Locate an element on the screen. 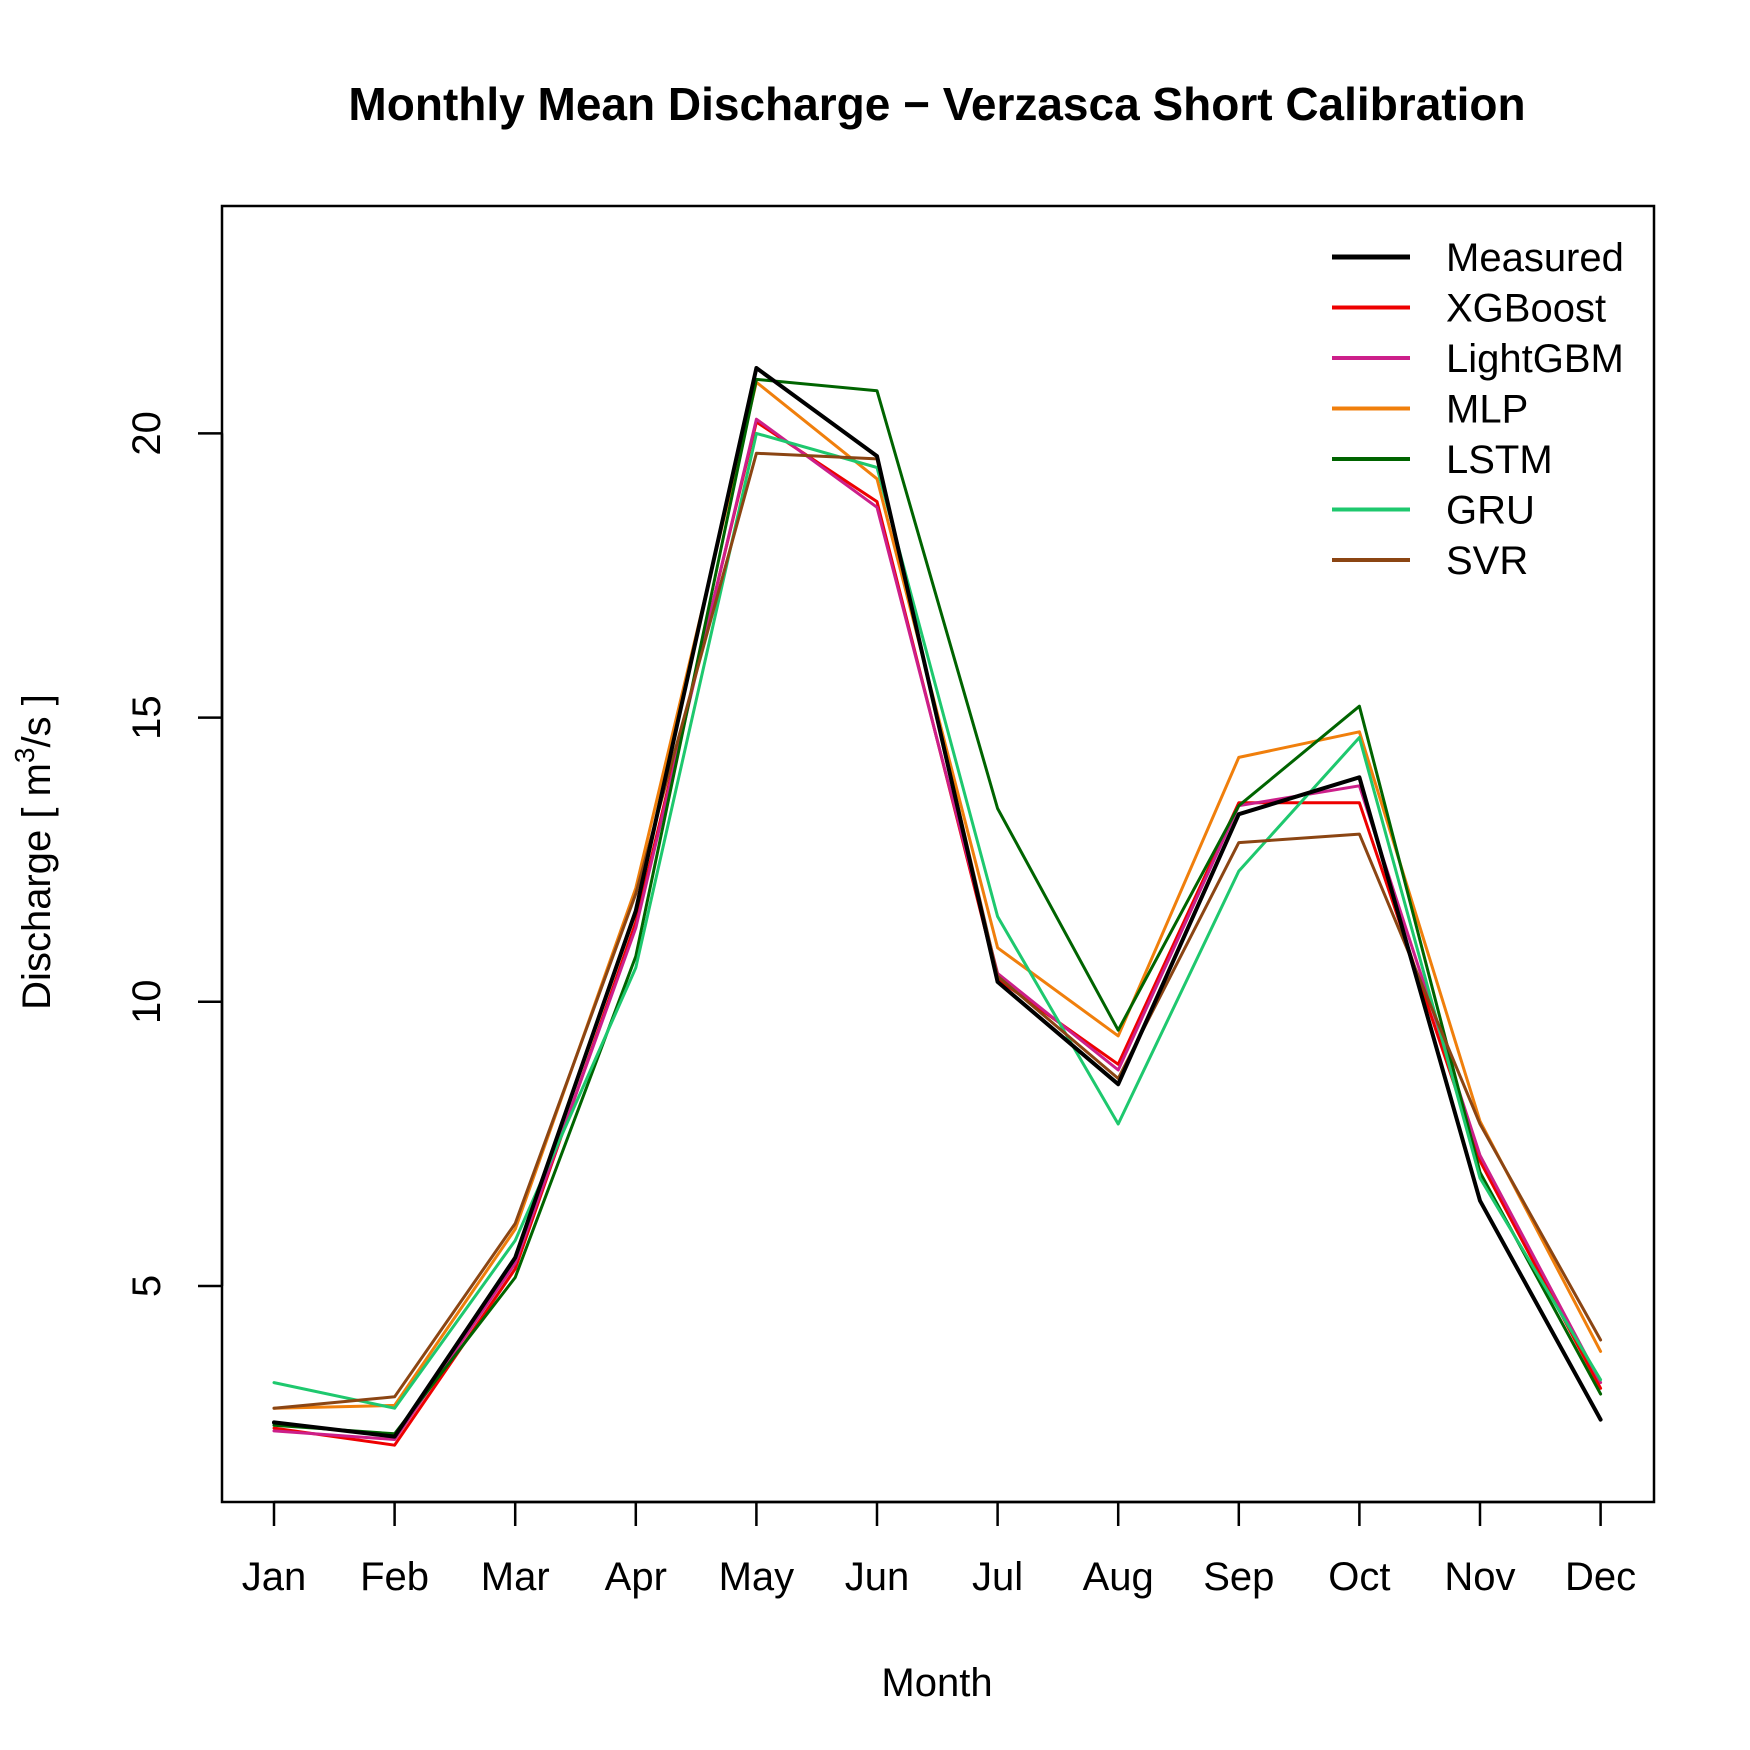 This screenshot has width=1750, height=1750. x-tick-label: Apr is located at coordinates (636, 1577).